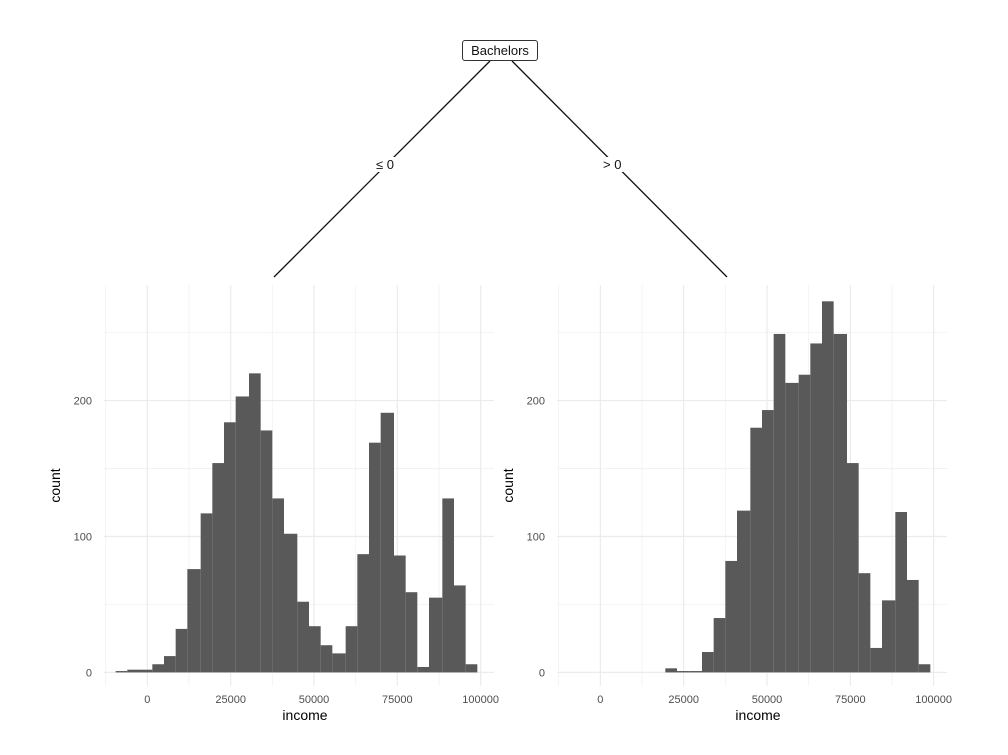  I want to click on tree-root-node: Bachelors, so click(500, 50).